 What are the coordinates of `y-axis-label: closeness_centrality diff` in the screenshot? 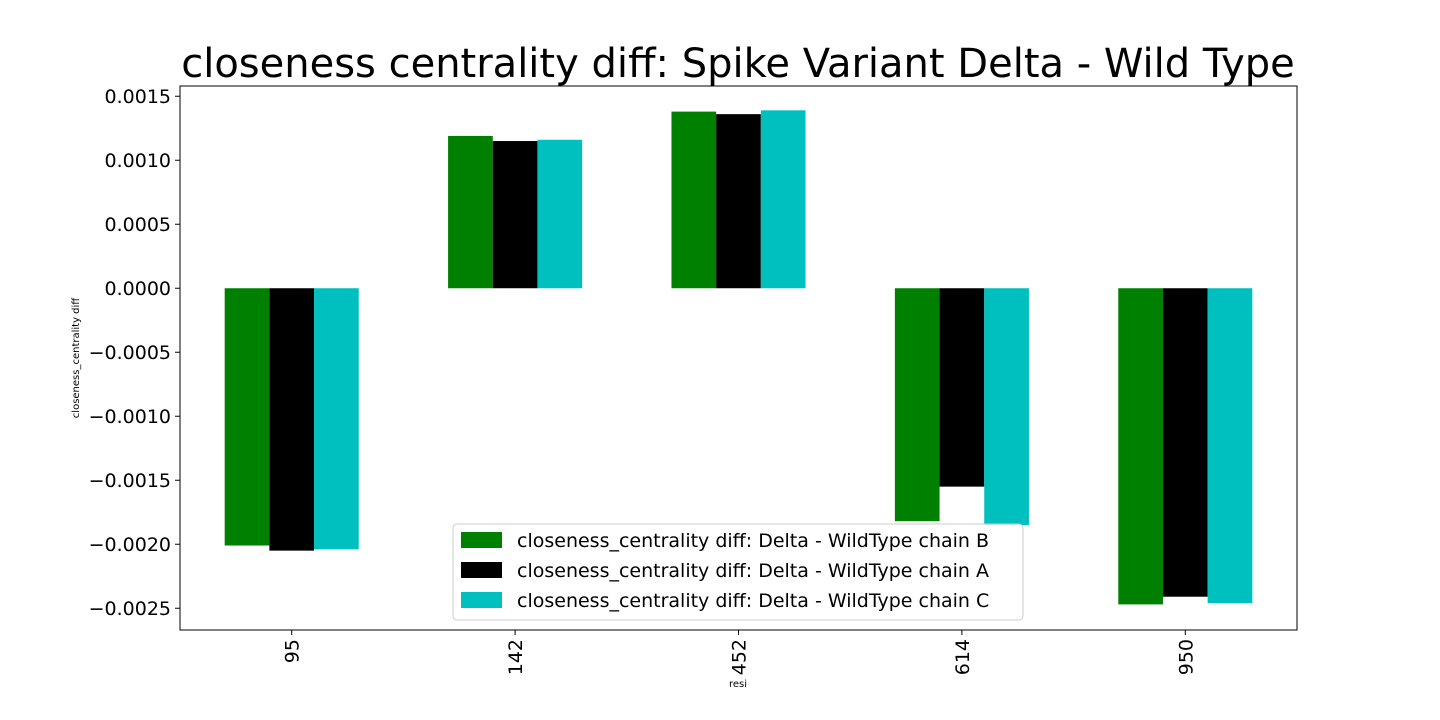 It's located at (76, 358).